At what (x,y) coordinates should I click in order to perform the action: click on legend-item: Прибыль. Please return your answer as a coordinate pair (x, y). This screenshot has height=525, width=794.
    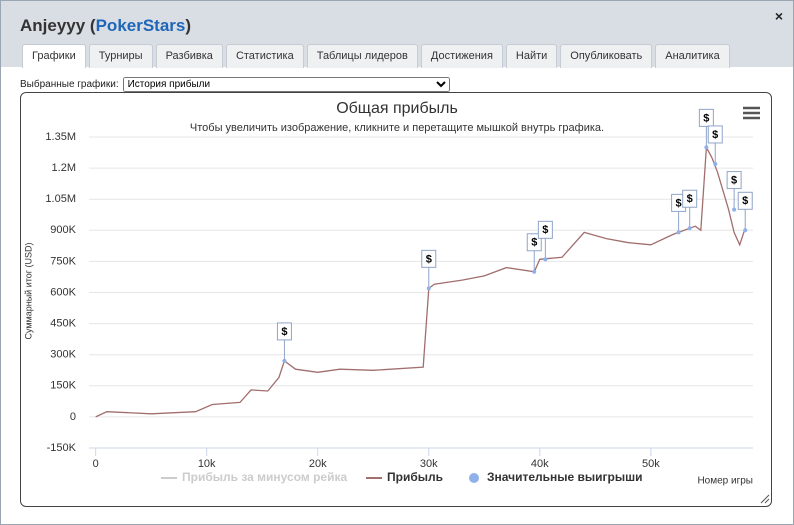
    Looking at the image, I should click on (404, 477).